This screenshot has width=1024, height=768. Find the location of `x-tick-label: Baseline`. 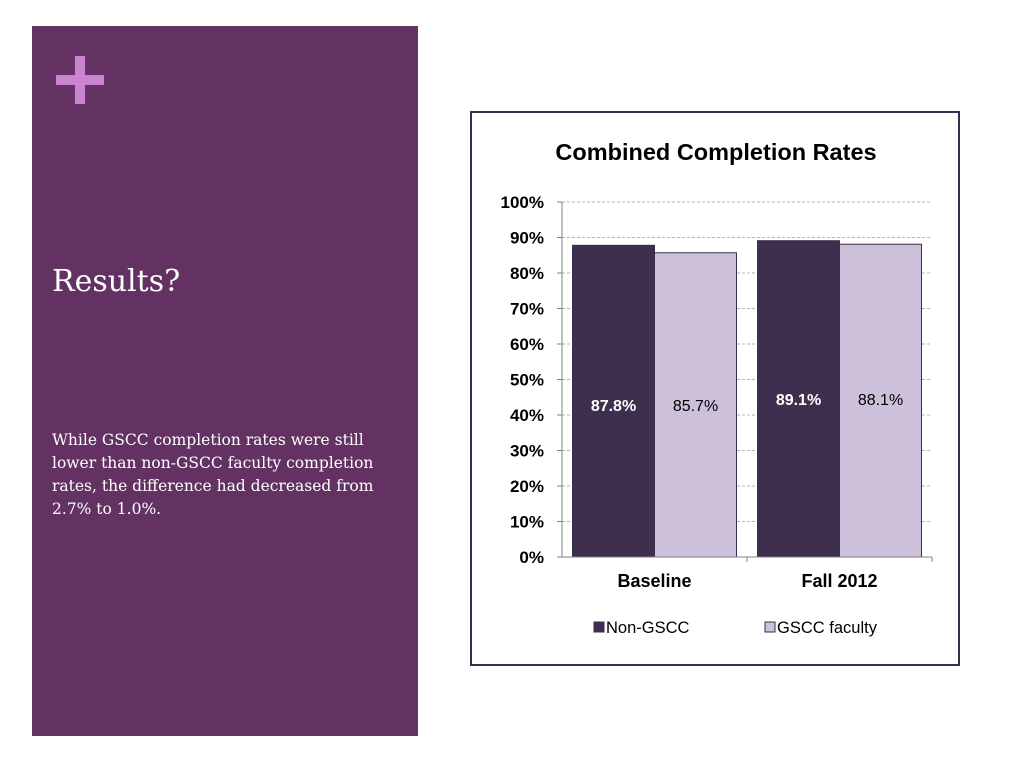

x-tick-label: Baseline is located at coordinates (654, 581).